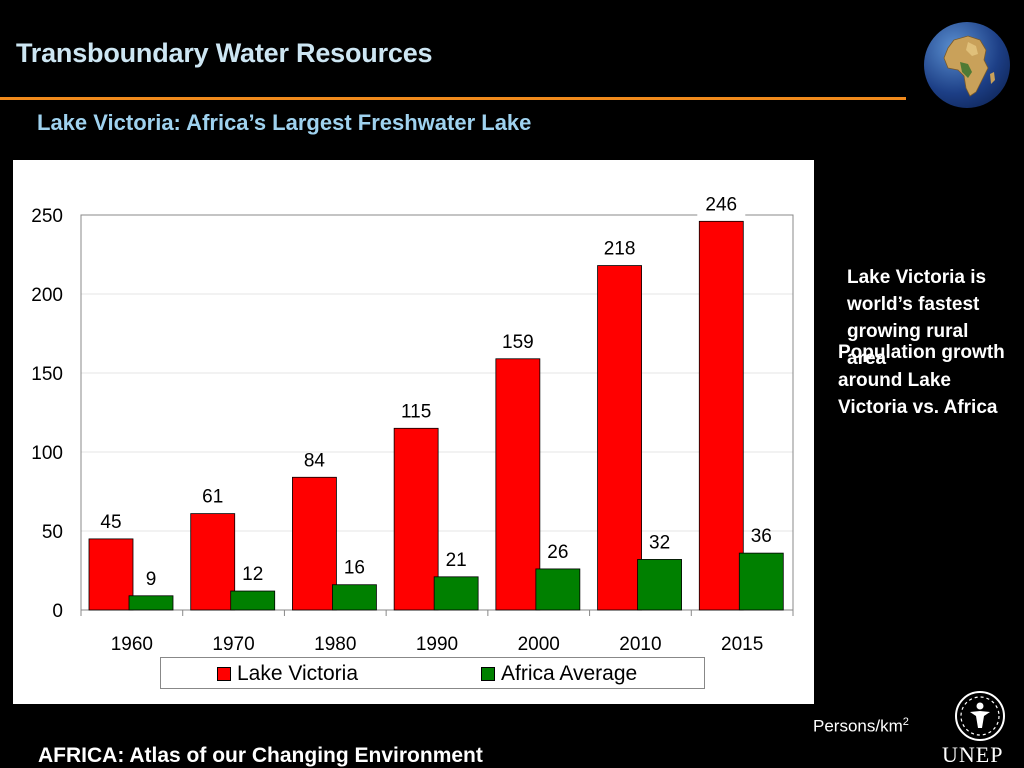 The height and width of the screenshot is (768, 1024). What do you see at coordinates (761, 536) in the screenshot?
I see `data-label-africa-average: 36` at bounding box center [761, 536].